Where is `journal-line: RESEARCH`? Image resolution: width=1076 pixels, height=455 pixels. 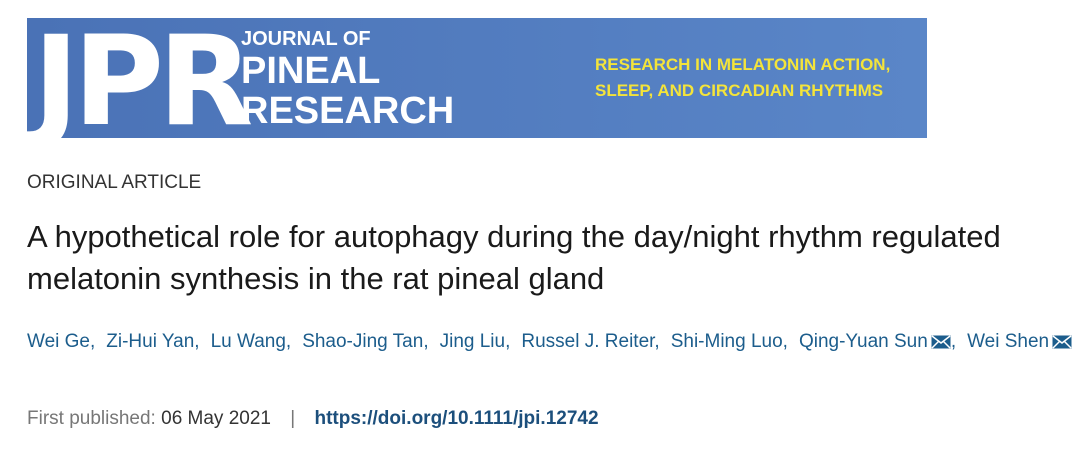 journal-line: RESEARCH is located at coordinates (348, 111).